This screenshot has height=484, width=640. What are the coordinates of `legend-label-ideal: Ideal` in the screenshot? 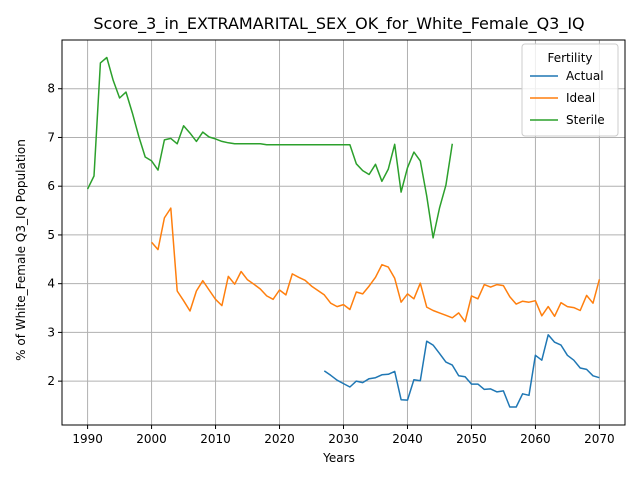 It's located at (580, 98).